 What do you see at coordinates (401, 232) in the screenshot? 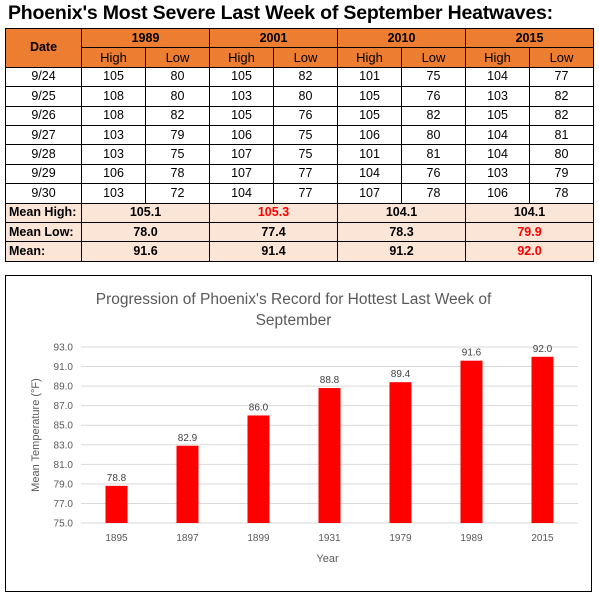
I see `summary-value: 78.3` at bounding box center [401, 232].